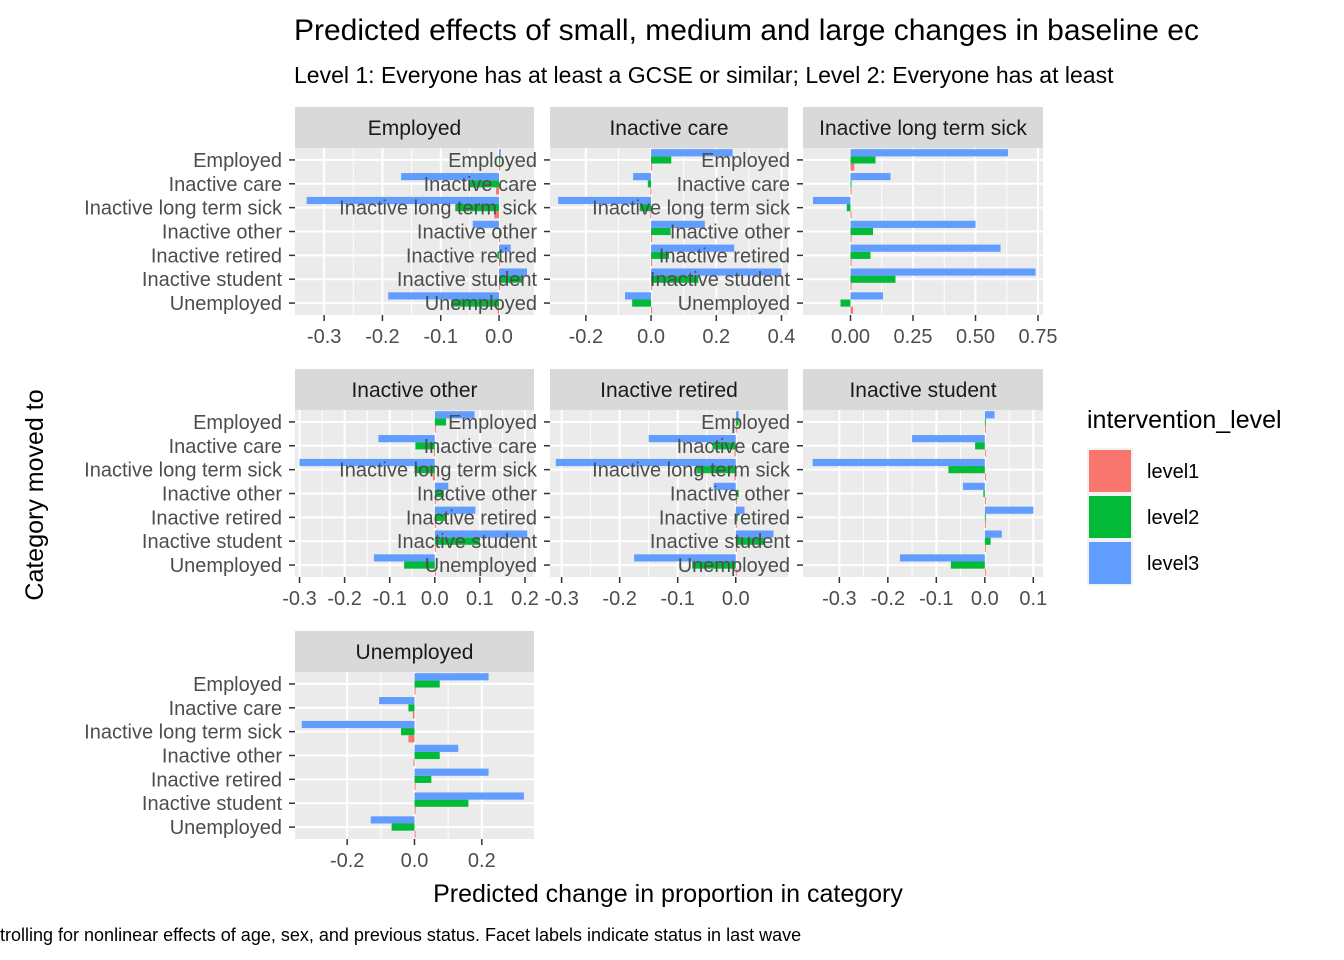 This screenshot has height=960, width=1344. What do you see at coordinates (1184, 420) in the screenshot?
I see `legend-title: intervention_level` at bounding box center [1184, 420].